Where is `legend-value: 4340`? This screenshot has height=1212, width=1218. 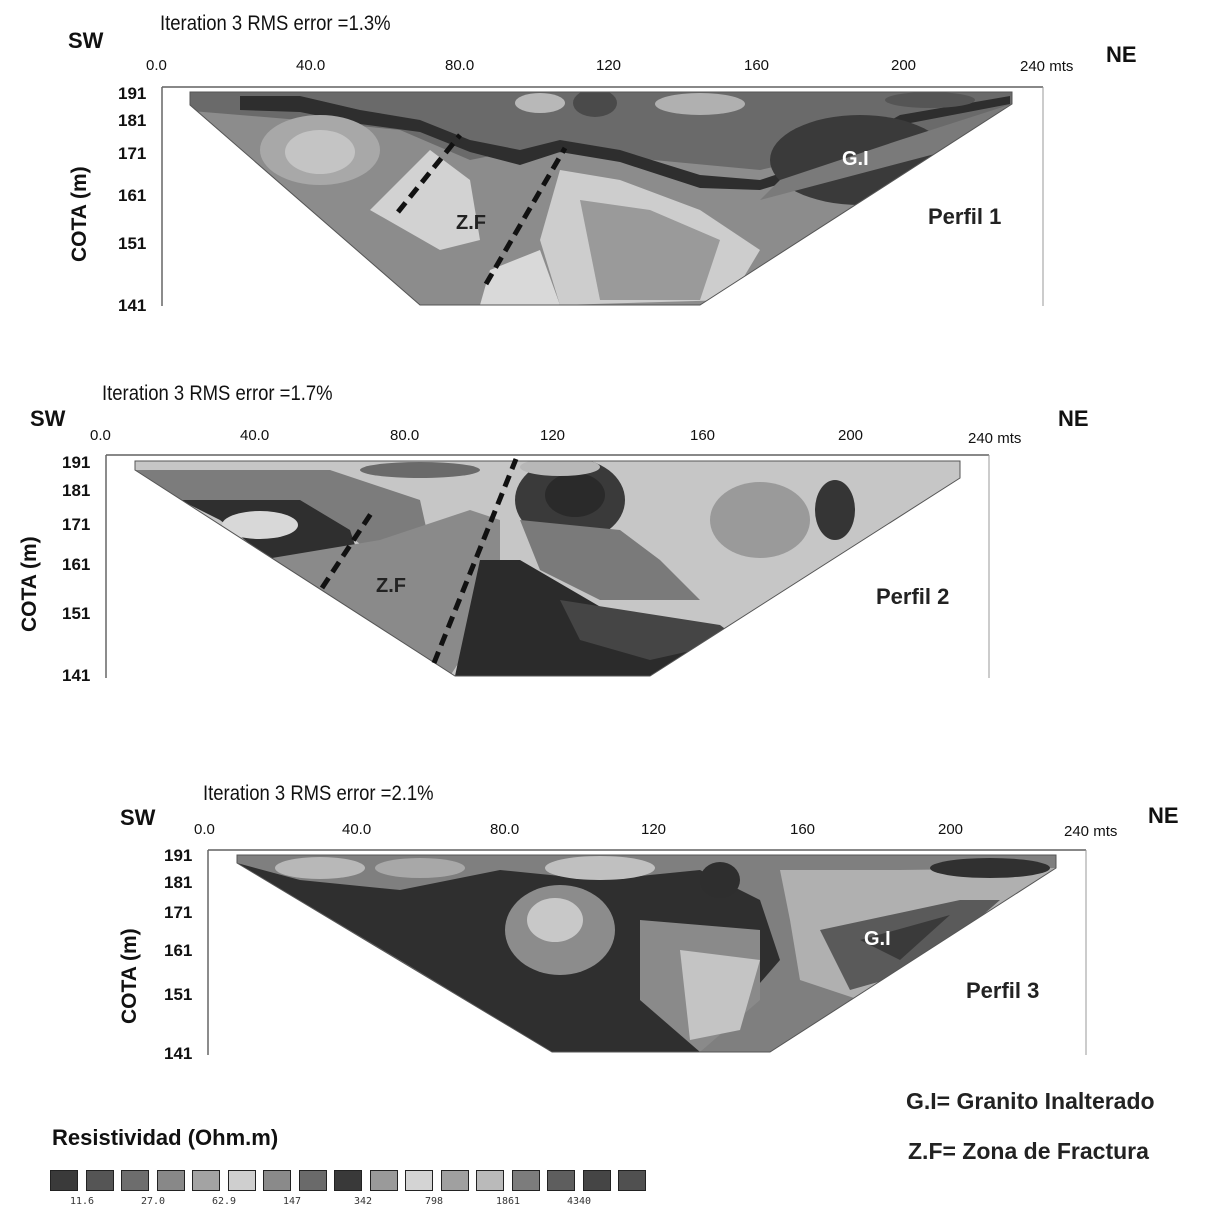
legend-value: 4340 is located at coordinates (579, 1201).